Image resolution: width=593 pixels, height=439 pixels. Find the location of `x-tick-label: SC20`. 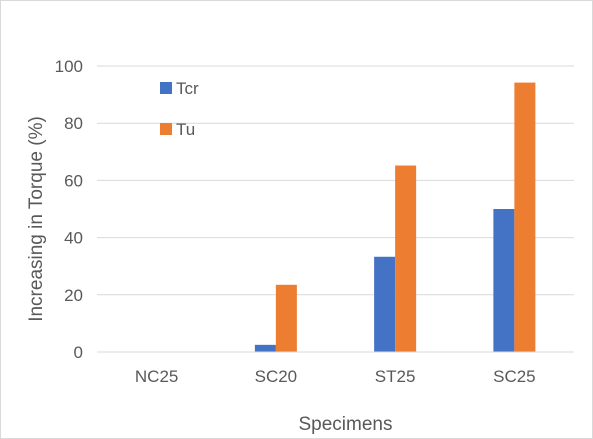

x-tick-label: SC20 is located at coordinates (276, 376).